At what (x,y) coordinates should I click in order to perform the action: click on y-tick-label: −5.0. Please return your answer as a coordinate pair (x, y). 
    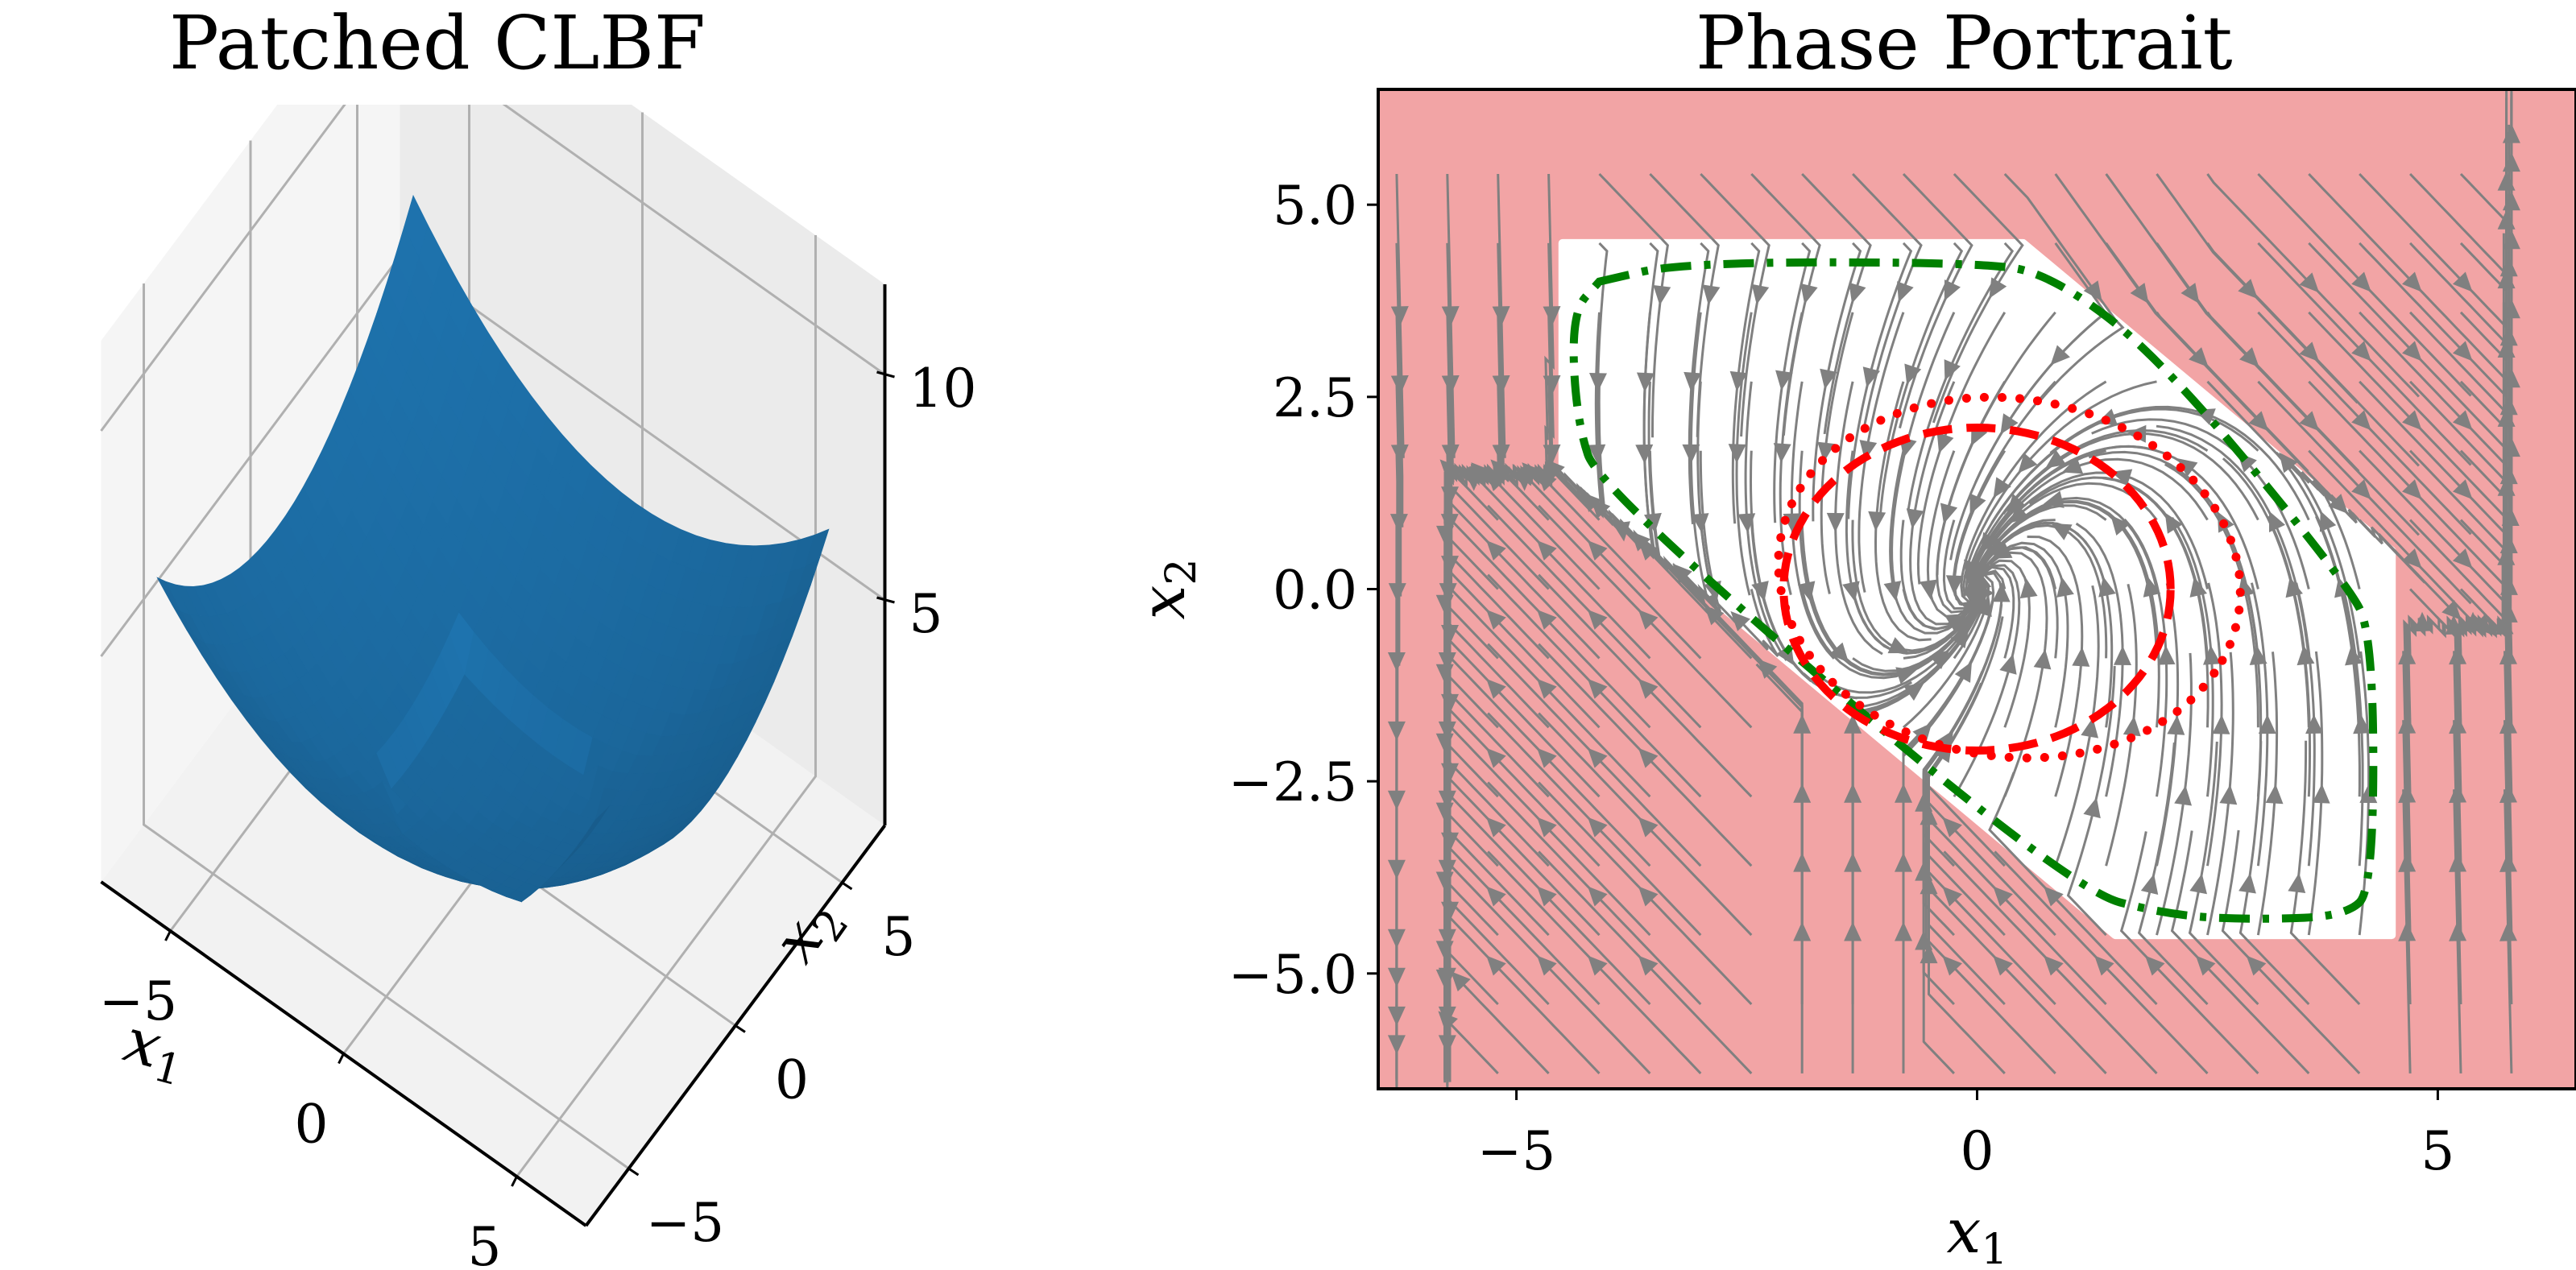
    Looking at the image, I should click on (1292, 975).